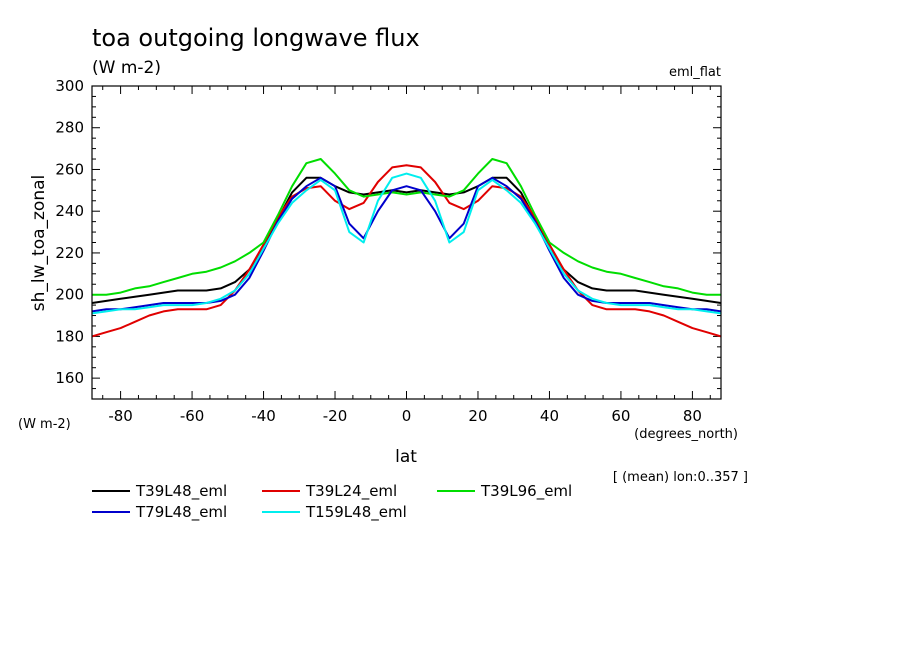  What do you see at coordinates (181, 512) in the screenshot?
I see `legend-label: T79L48_eml` at bounding box center [181, 512].